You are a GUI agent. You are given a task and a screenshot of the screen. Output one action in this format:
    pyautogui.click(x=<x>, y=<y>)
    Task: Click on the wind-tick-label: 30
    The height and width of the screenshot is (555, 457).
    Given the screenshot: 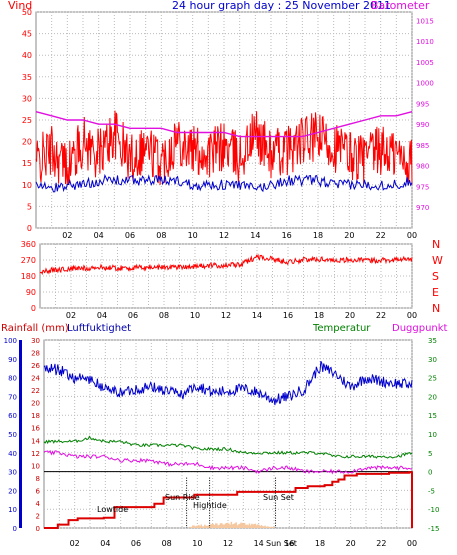 What is the action you would take?
    pyautogui.click(x=27, y=98)
    